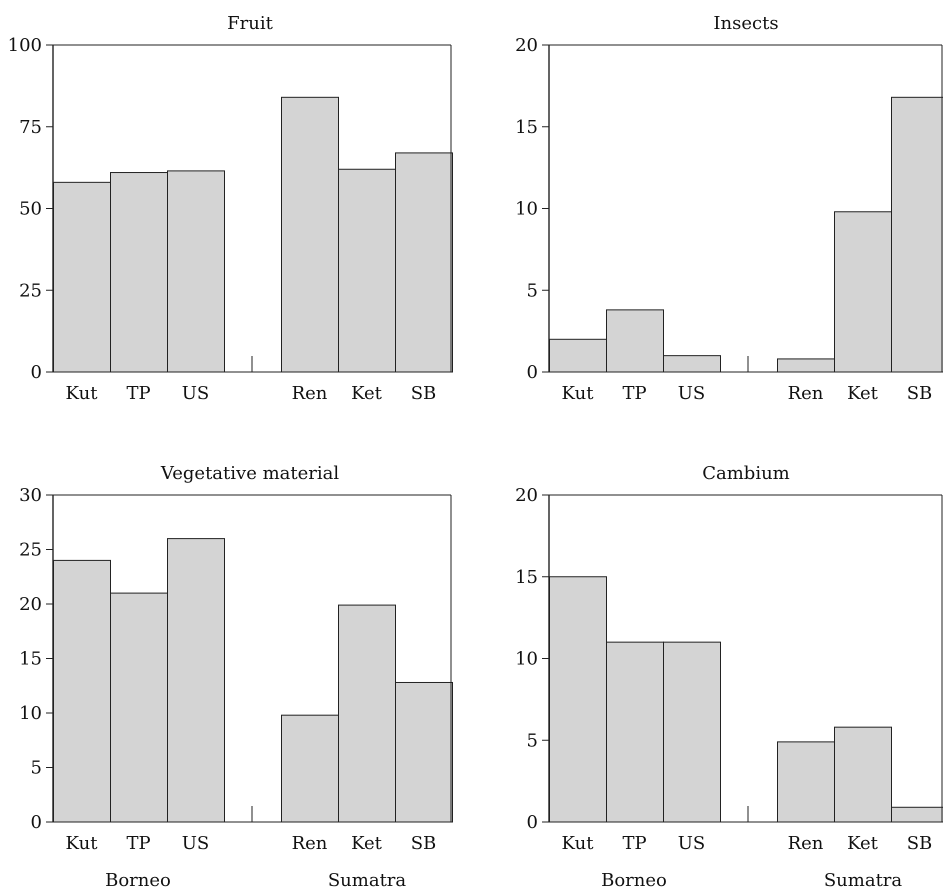  Describe the element at coordinates (30, 495) in the screenshot. I see `y-tick-label: 30` at that location.